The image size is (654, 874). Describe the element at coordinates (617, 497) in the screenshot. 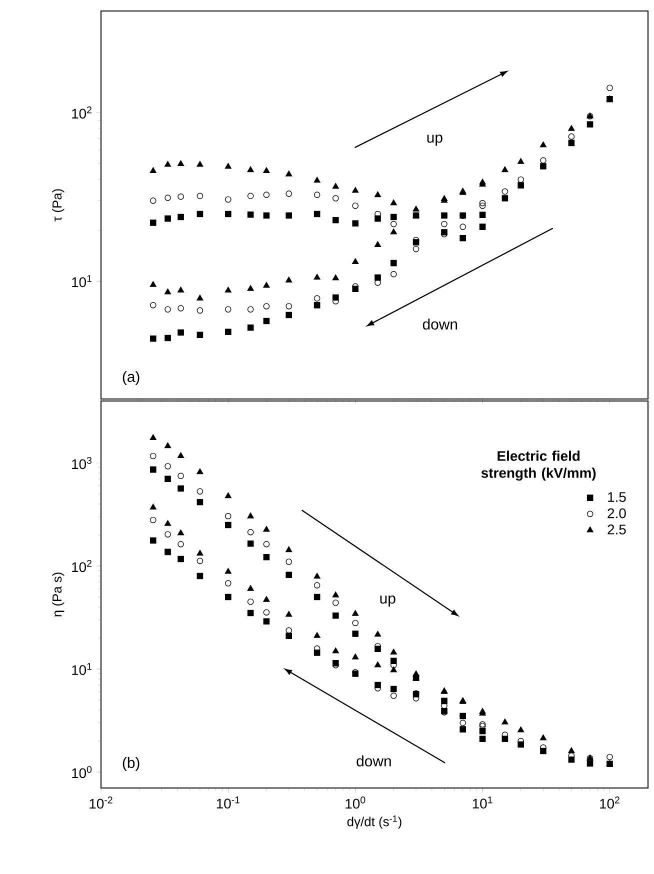

I see `legend-label: 1.5` at that location.